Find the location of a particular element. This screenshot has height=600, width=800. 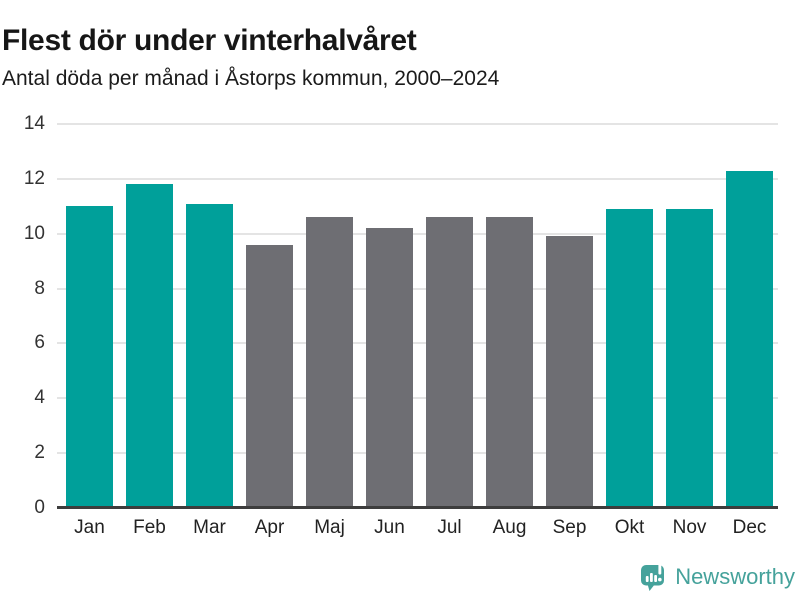

bar-nov is located at coordinates (689, 358).